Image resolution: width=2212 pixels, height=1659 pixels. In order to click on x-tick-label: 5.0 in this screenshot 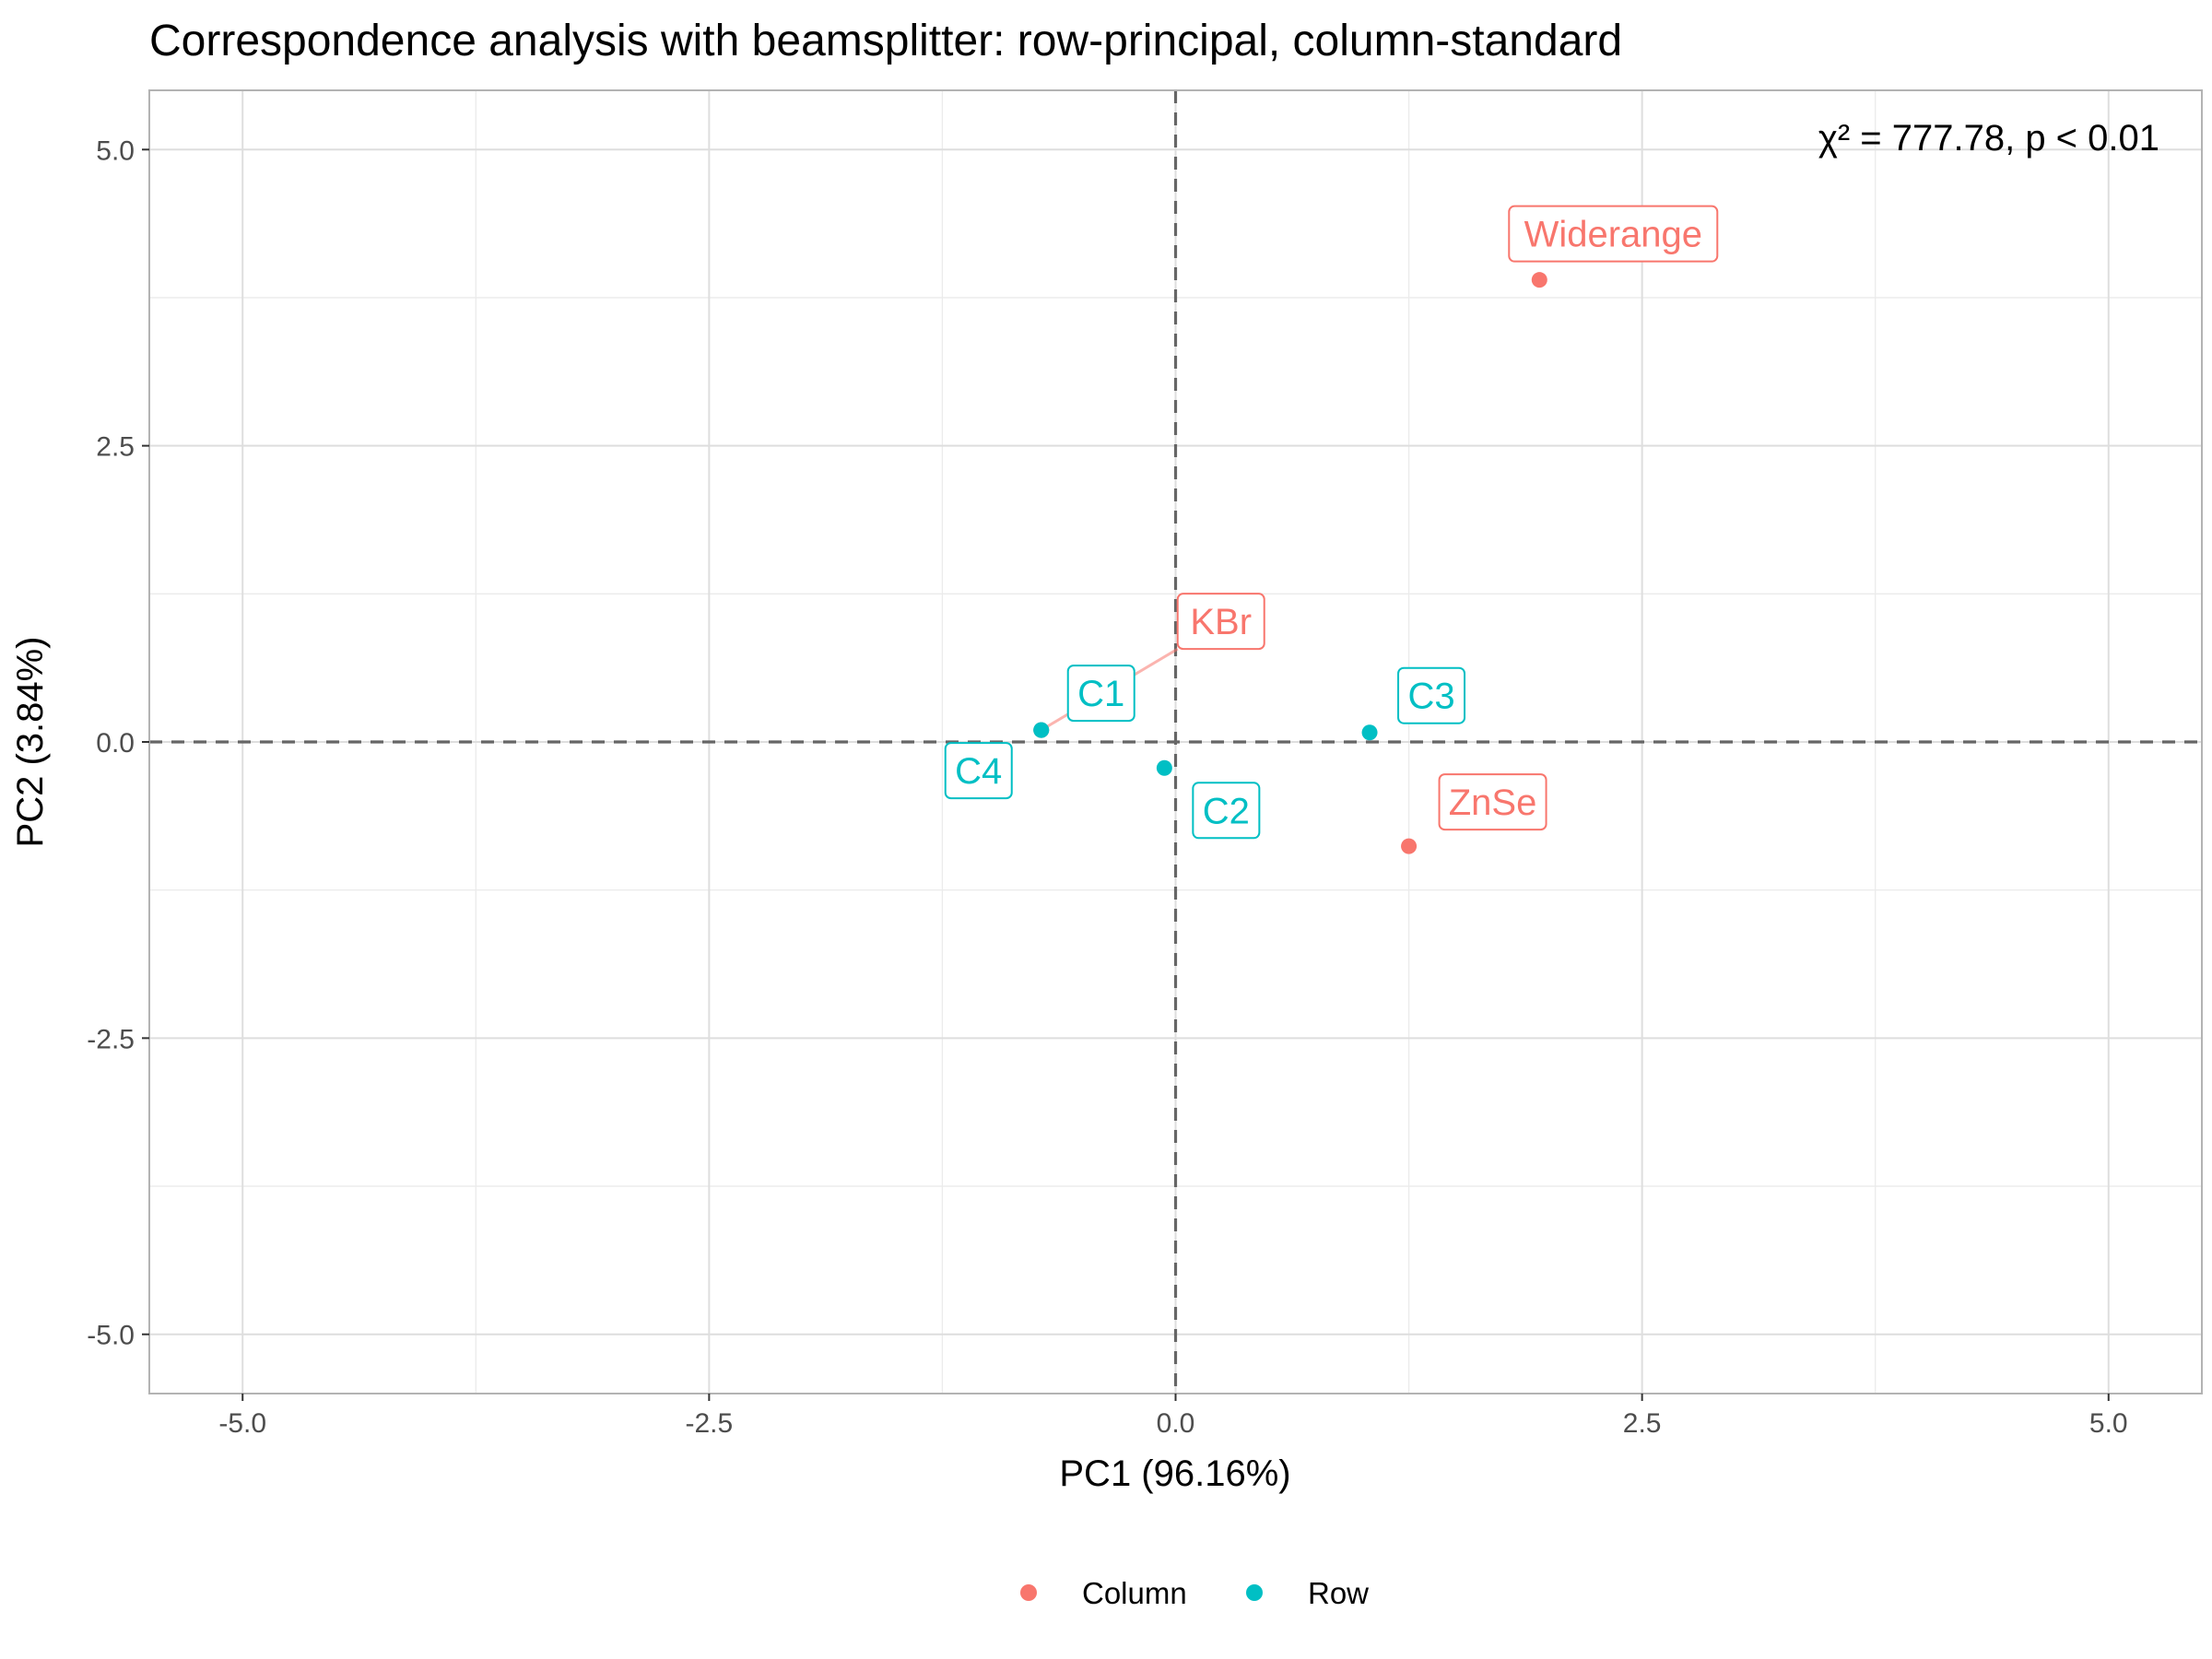, I will do `click(2108, 1423)`.